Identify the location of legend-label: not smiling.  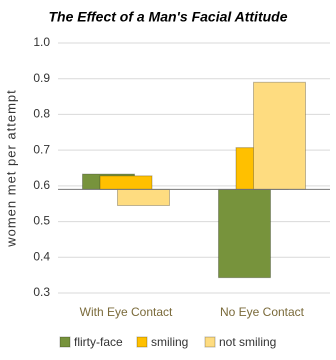
(247, 342).